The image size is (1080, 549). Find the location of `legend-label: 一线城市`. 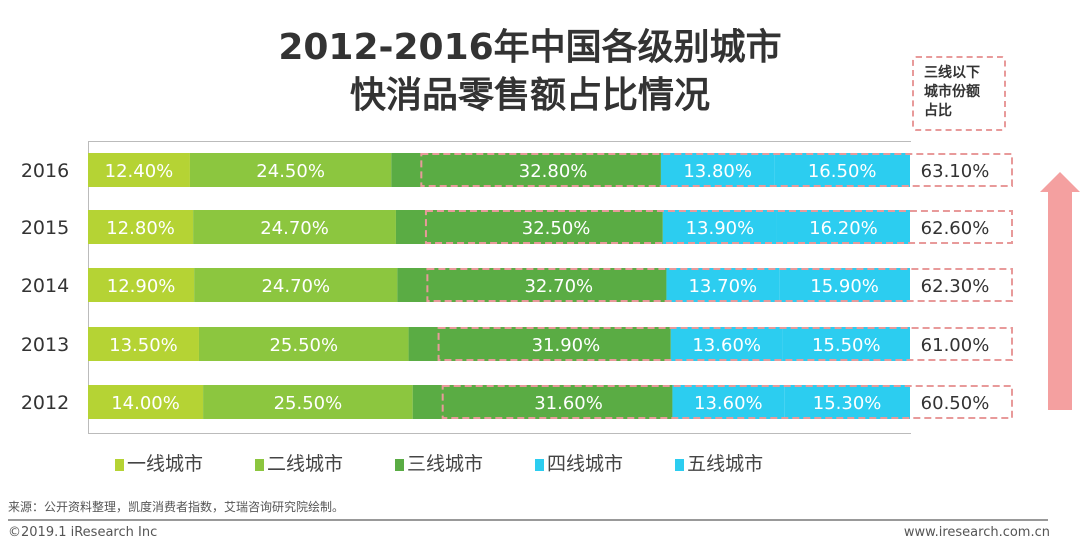

legend-label: 一线城市 is located at coordinates (165, 464).